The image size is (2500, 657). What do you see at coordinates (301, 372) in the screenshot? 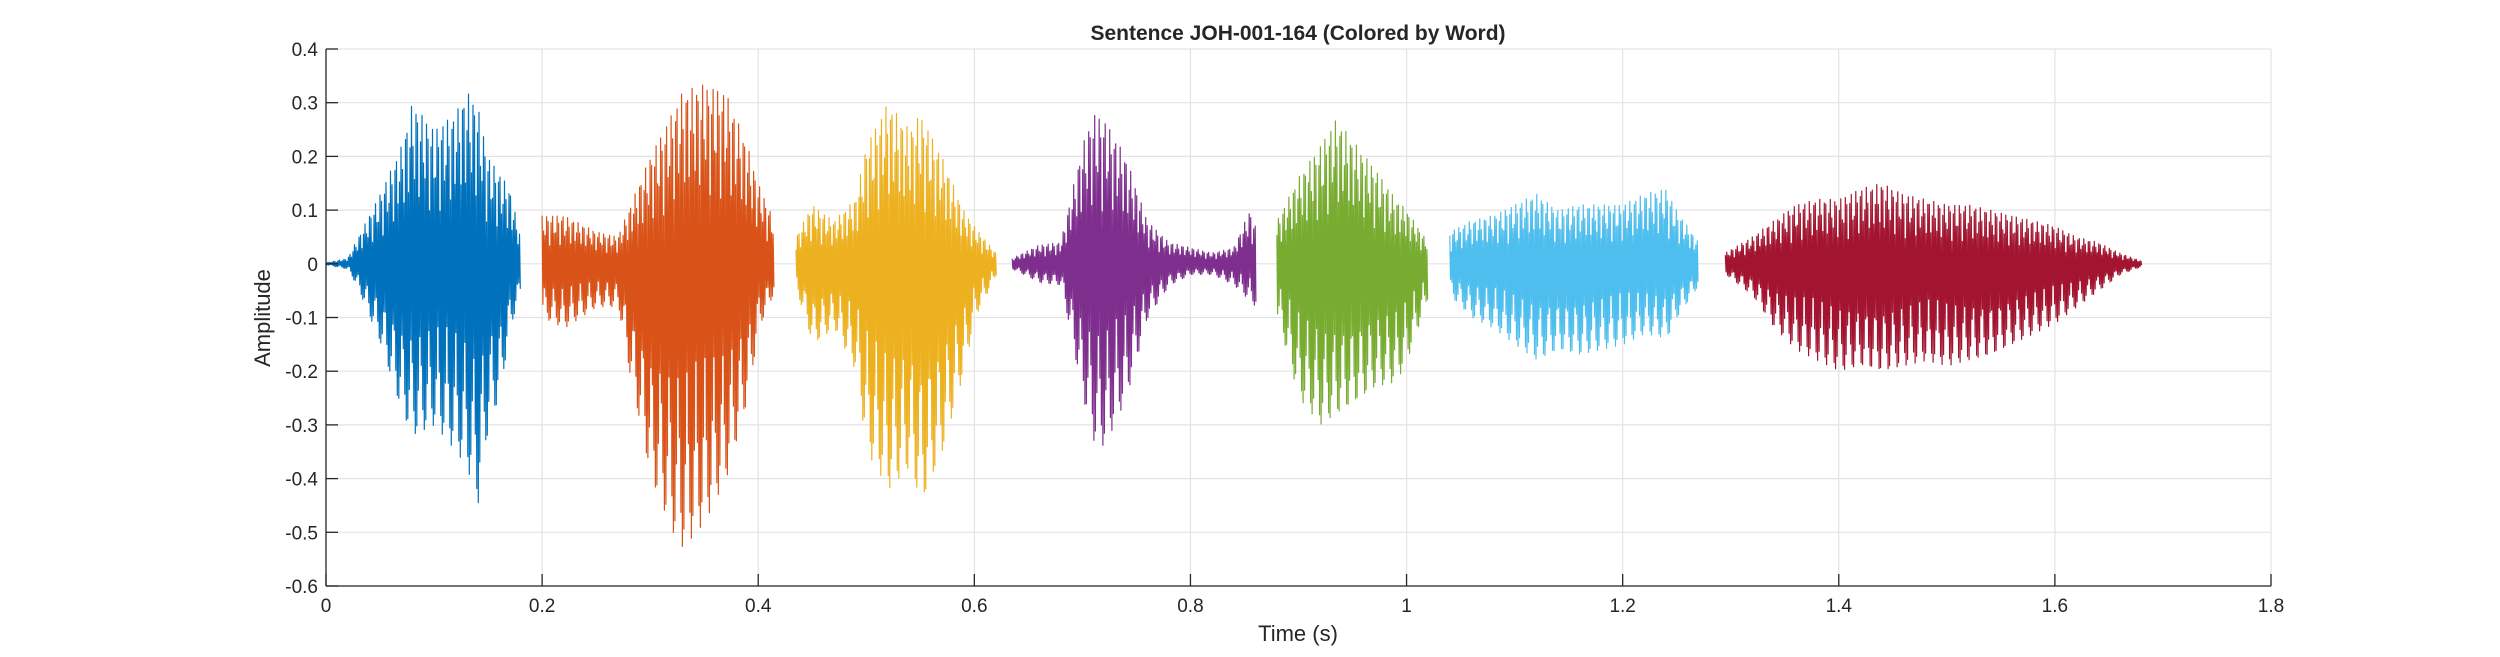
I see `y-tick-label: -0.2` at bounding box center [301, 372].